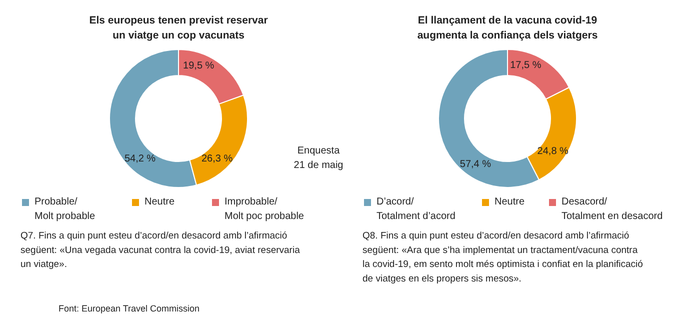 This screenshot has width=695, height=331. What do you see at coordinates (129, 309) in the screenshot?
I see `text: Font: European Travel Commission` at bounding box center [129, 309].